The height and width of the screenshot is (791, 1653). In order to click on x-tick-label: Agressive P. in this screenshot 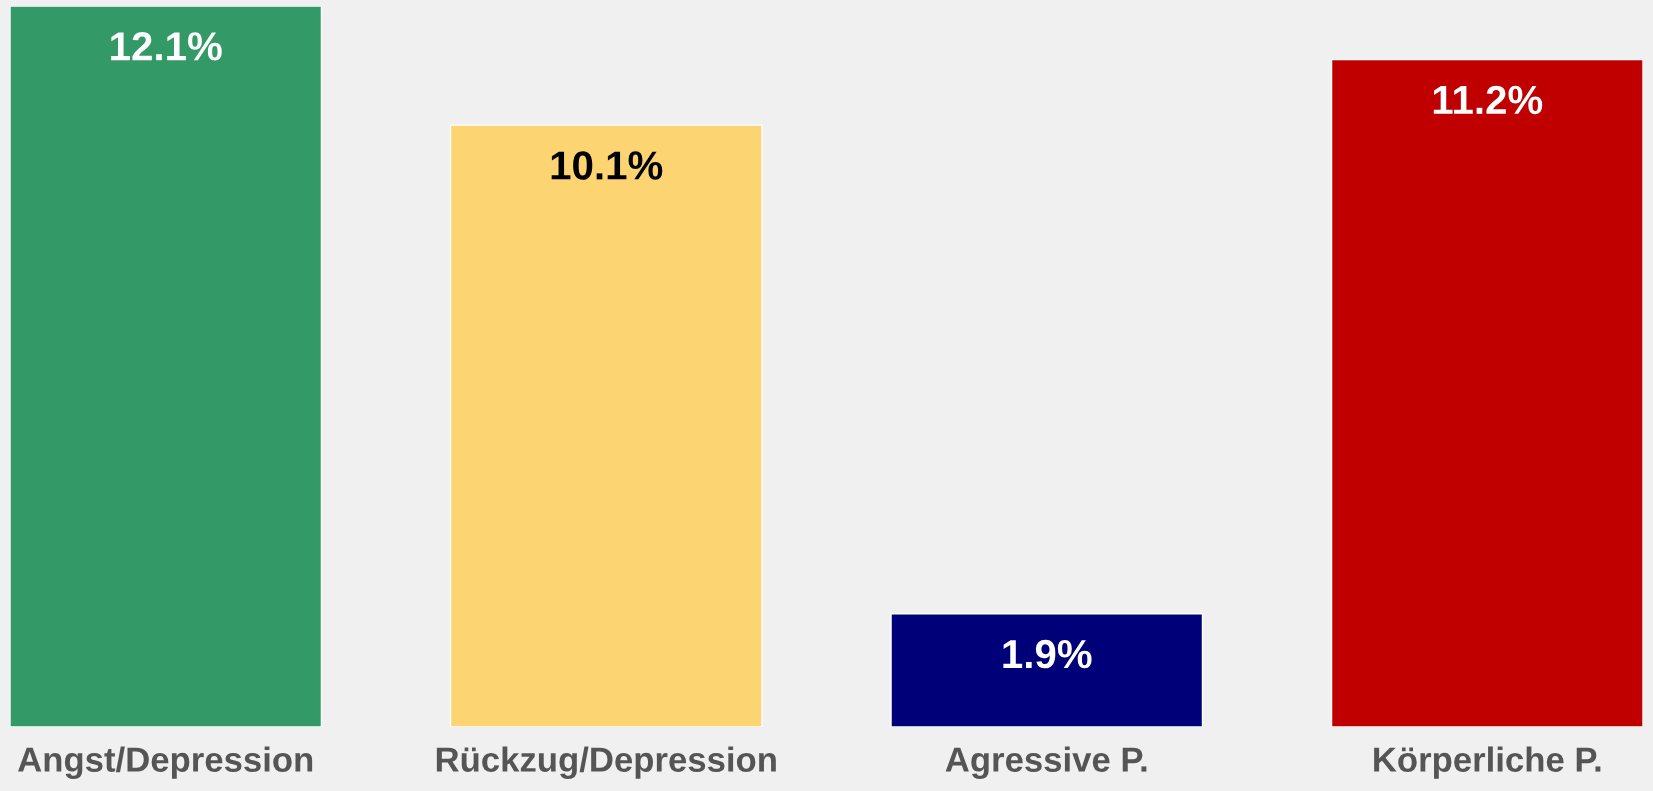, I will do `click(1046, 762)`.